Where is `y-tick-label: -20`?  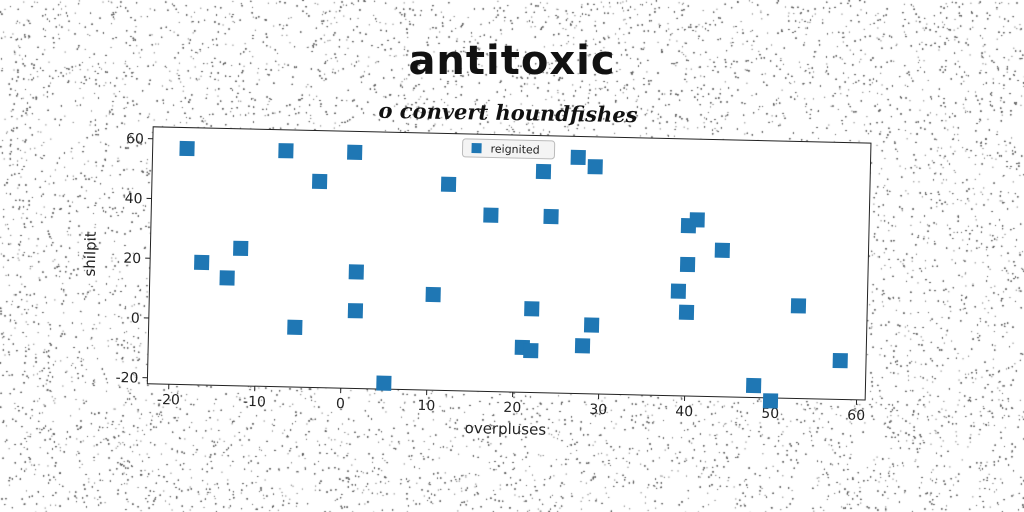 y-tick-label: -20 is located at coordinates (126, 378).